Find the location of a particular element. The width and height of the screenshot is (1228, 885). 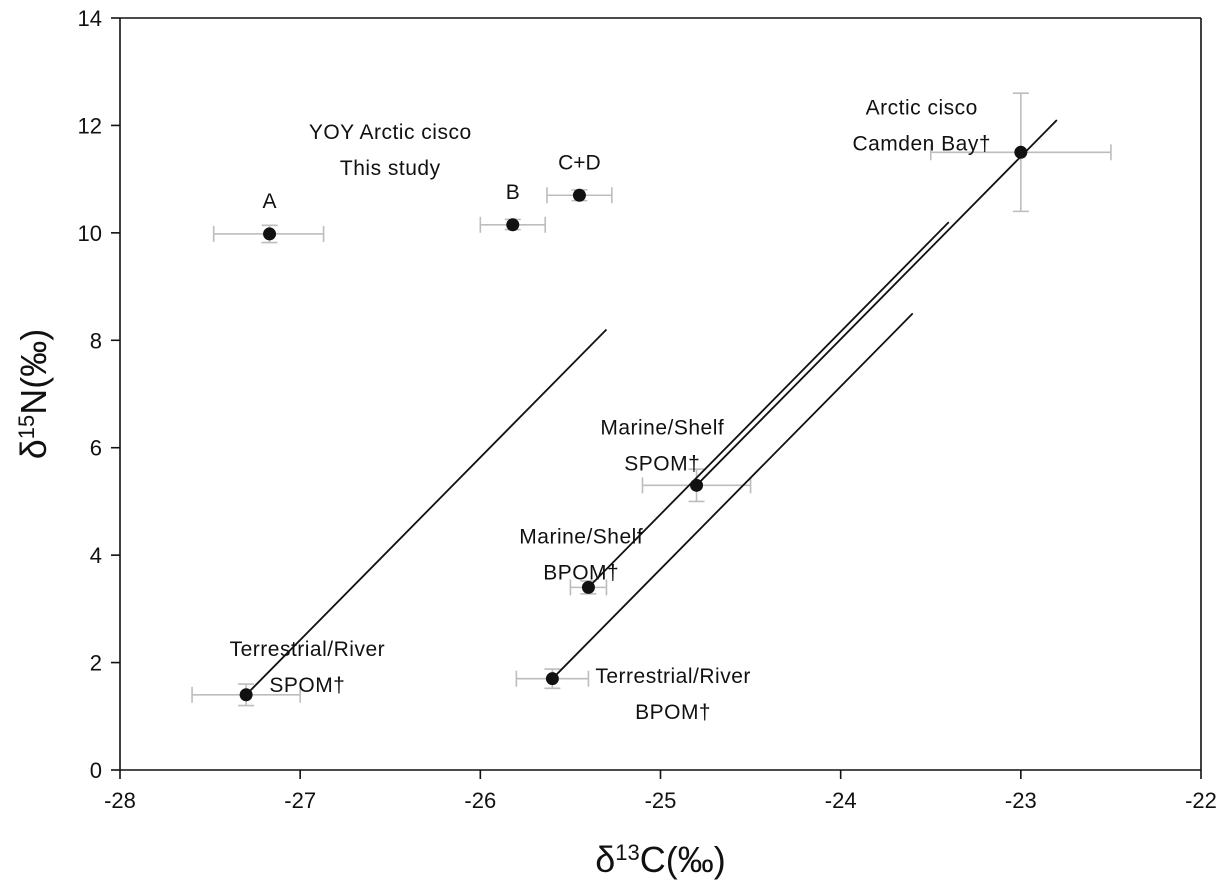

annotation-yoy: YOY Arctic cisco This study is located at coordinates (390, 150).